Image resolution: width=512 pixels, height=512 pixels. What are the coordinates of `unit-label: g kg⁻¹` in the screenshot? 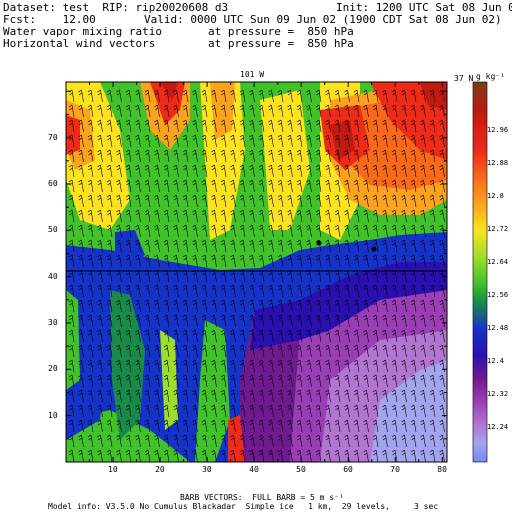 It's located at (490, 76).